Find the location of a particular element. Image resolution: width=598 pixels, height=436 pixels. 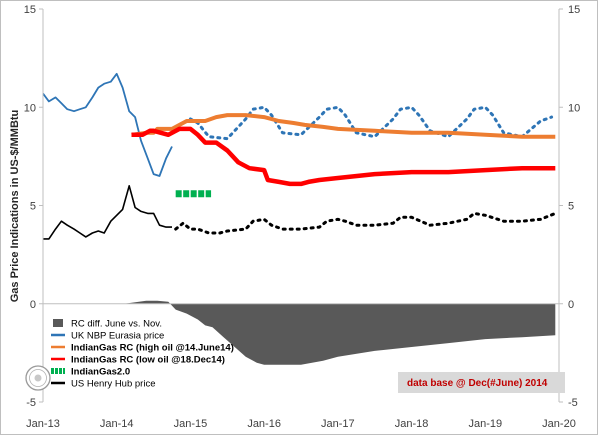

legend-label: IndianGas RC (low oil @18.Dec14) is located at coordinates (148, 360).